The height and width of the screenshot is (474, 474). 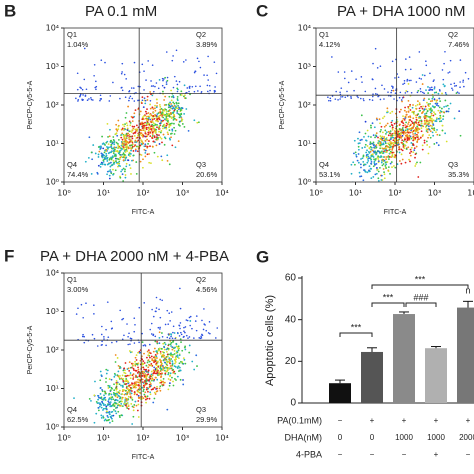 I want to click on quadrant-percent: 35.3%, so click(x=459, y=174).